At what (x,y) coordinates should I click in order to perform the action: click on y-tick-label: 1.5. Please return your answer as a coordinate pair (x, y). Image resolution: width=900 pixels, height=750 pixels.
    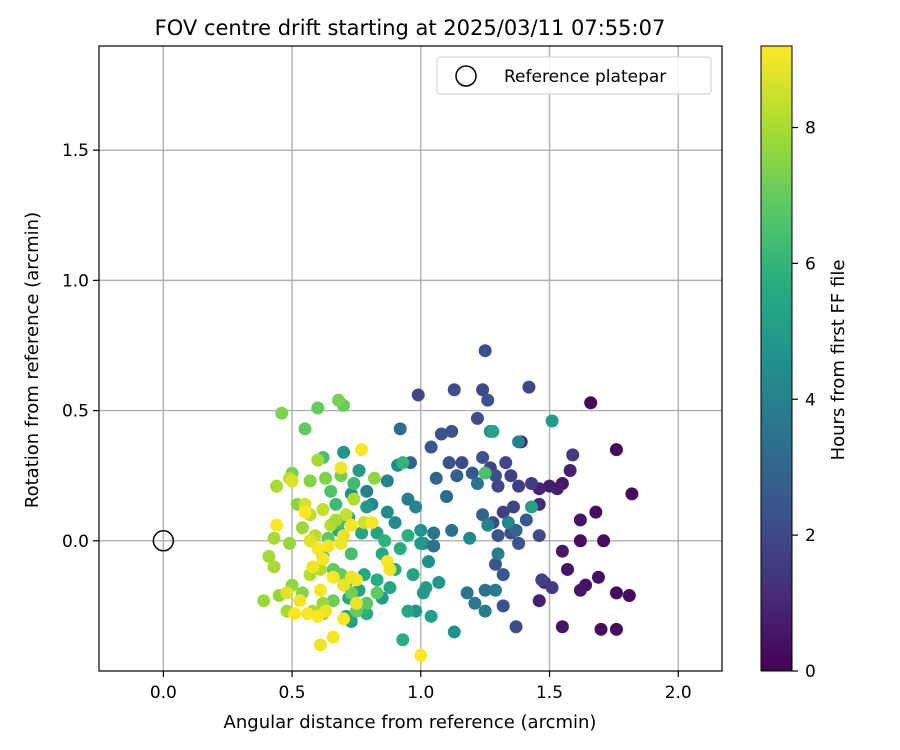
    Looking at the image, I should click on (75, 151).